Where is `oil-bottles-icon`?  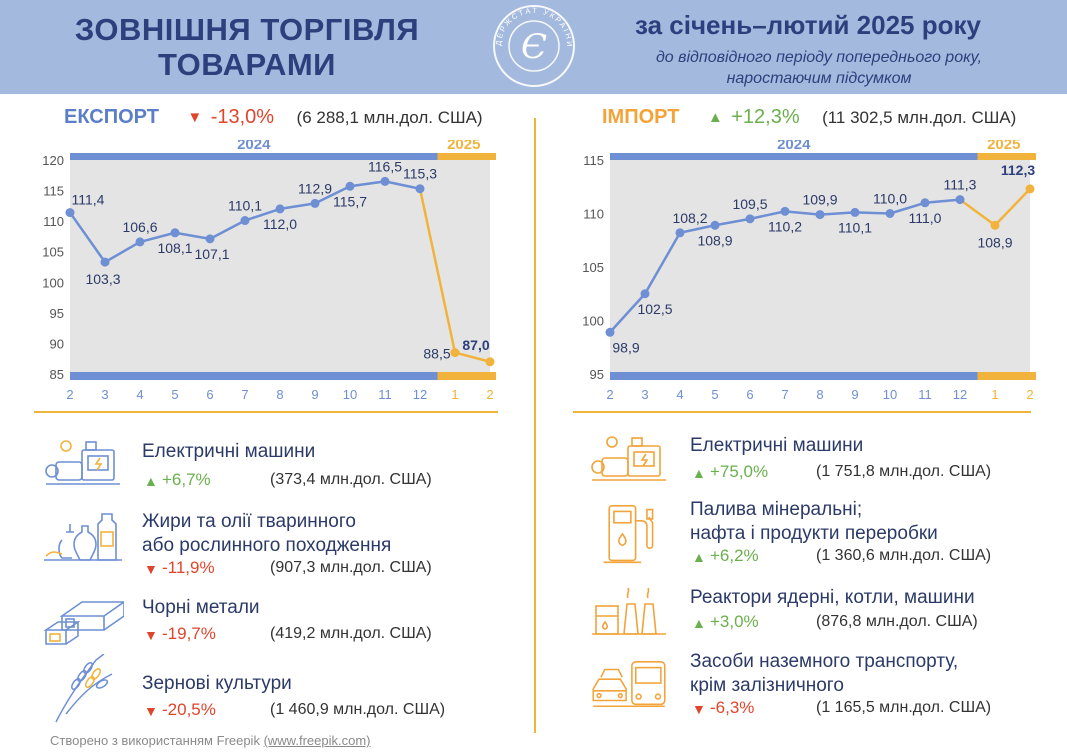
oil-bottles-icon is located at coordinates (83, 537).